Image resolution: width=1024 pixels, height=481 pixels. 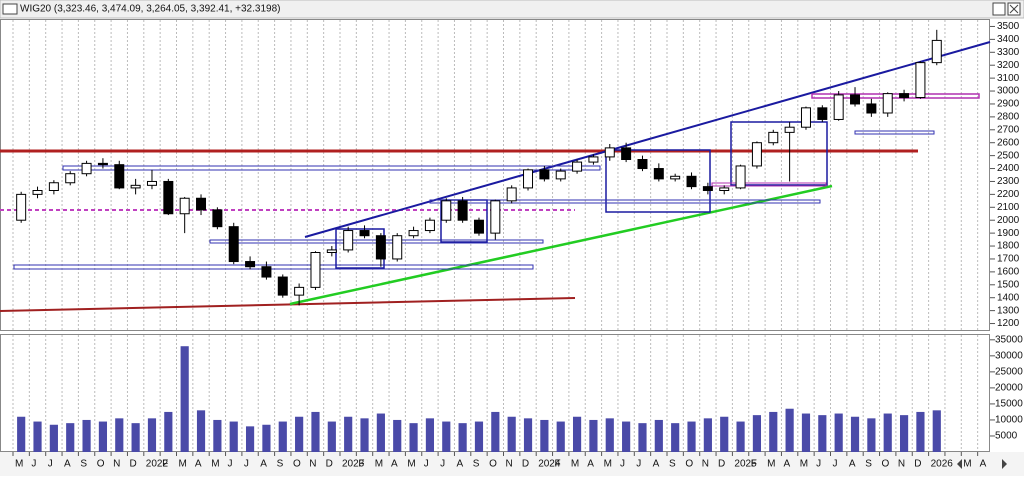 I want to click on scroll-controls, so click(x=982, y=464).